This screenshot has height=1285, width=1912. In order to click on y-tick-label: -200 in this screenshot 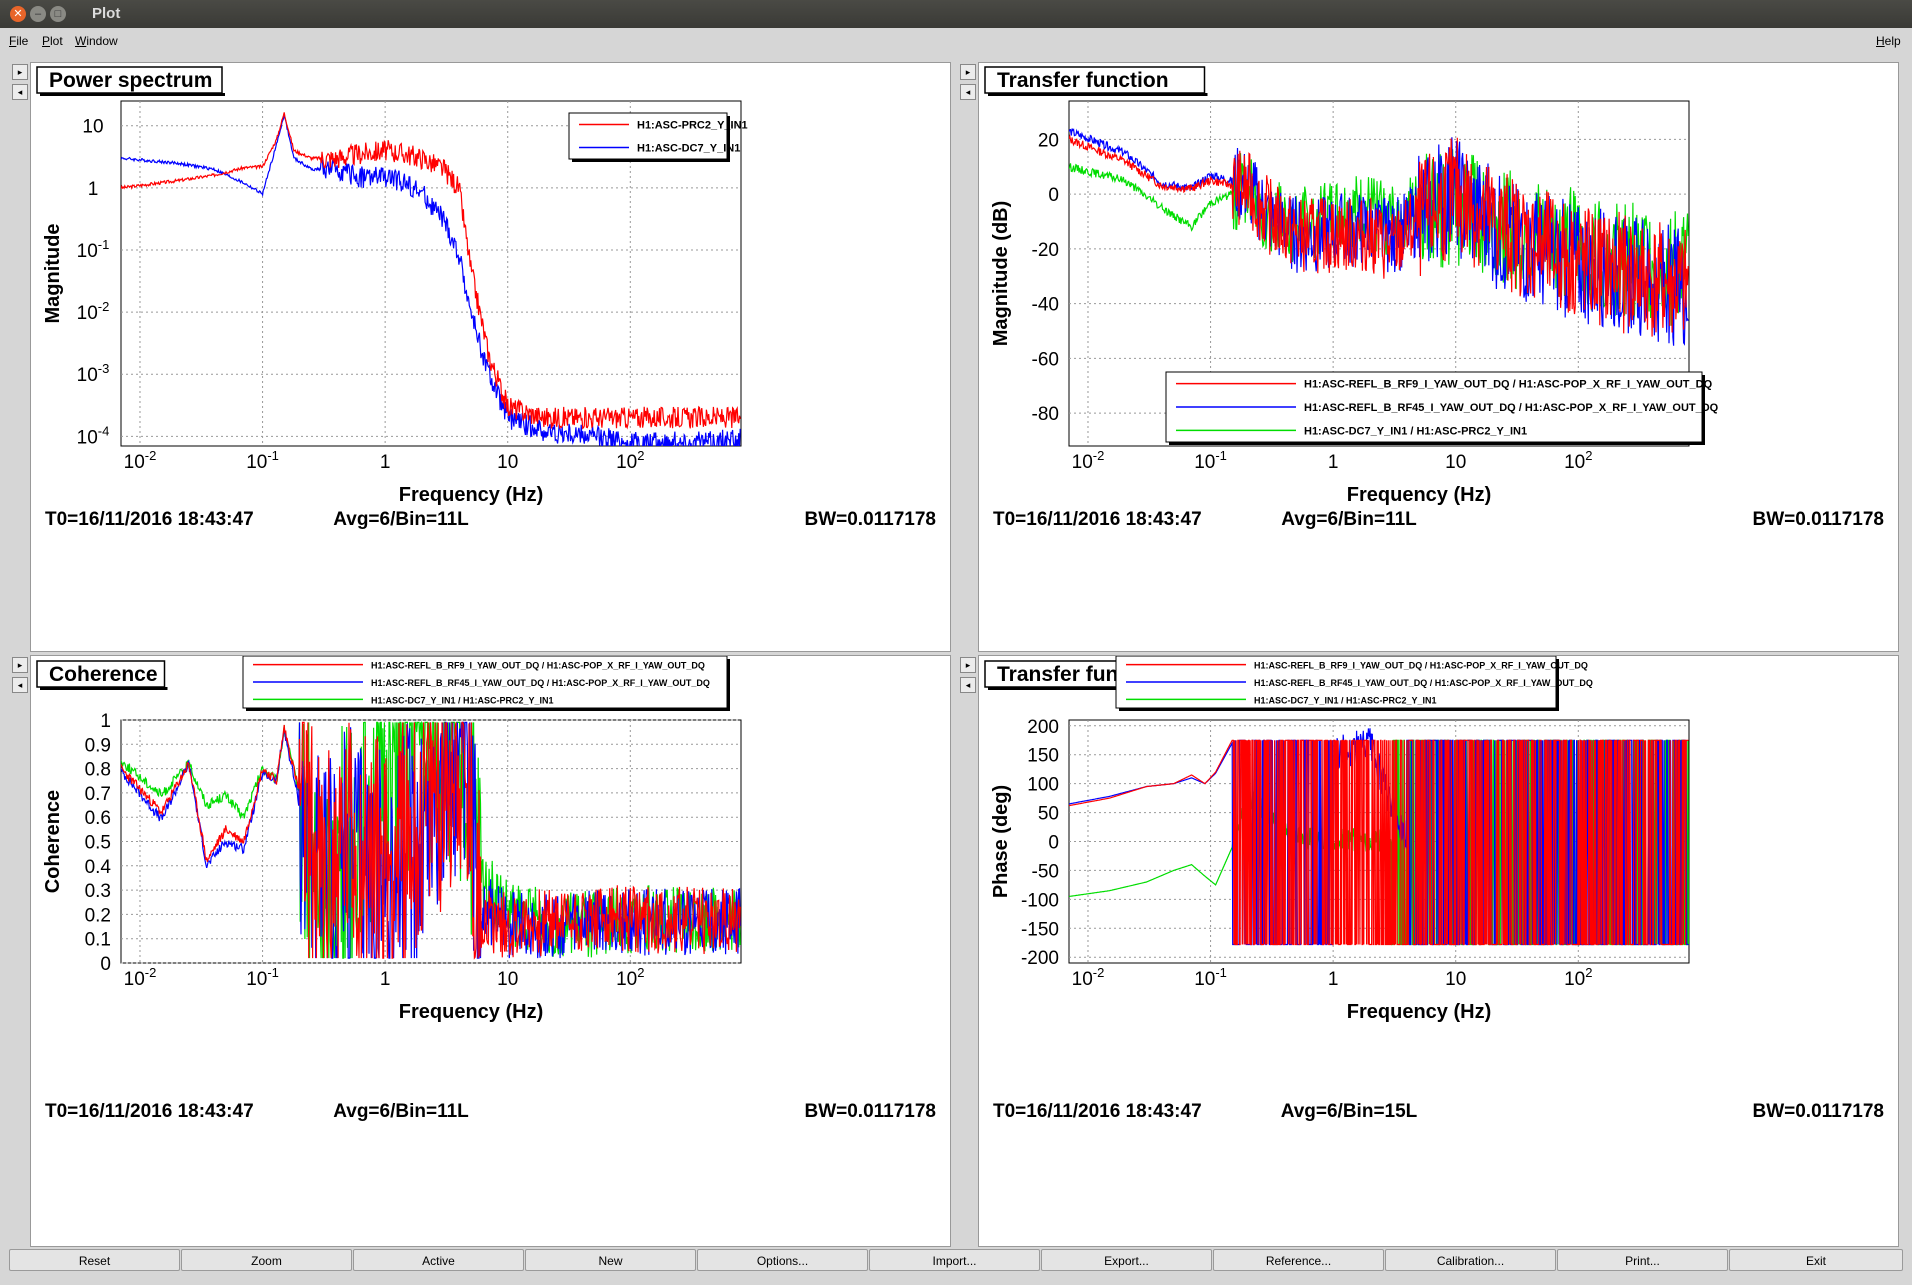, I will do `click(1040, 958)`.